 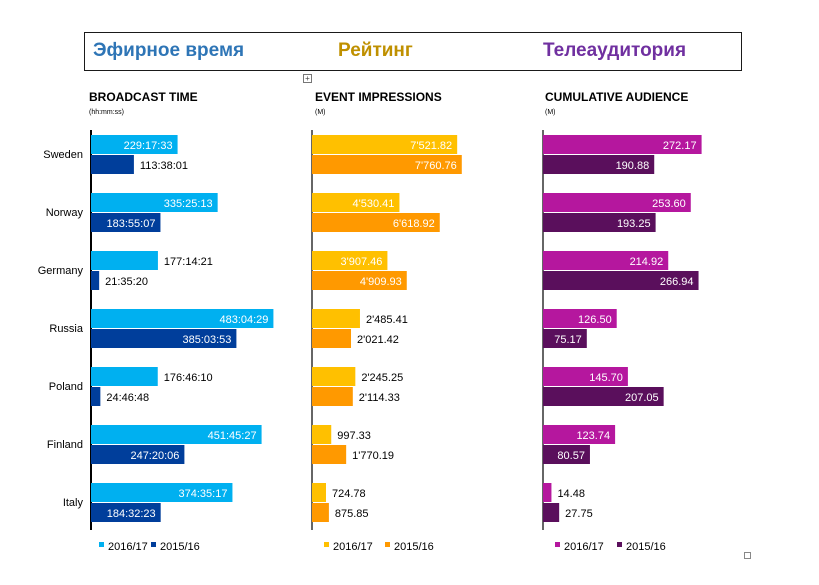 I want to click on data-label: 229:17:33, so click(x=148, y=146).